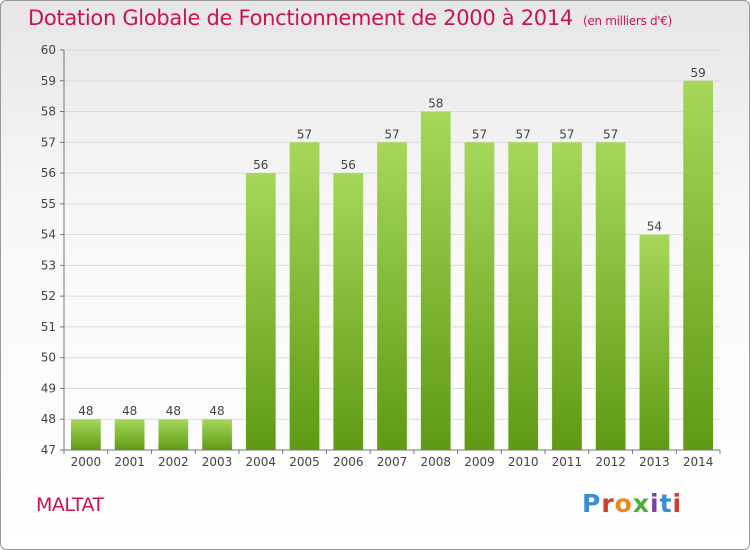  I want to click on x-tick-label: 2008, so click(435, 462).